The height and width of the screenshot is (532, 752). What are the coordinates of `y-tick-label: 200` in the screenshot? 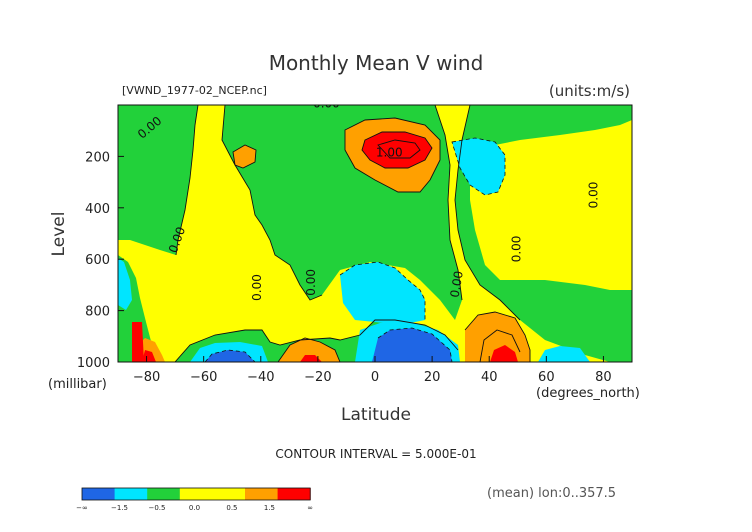 It's located at (97, 157).